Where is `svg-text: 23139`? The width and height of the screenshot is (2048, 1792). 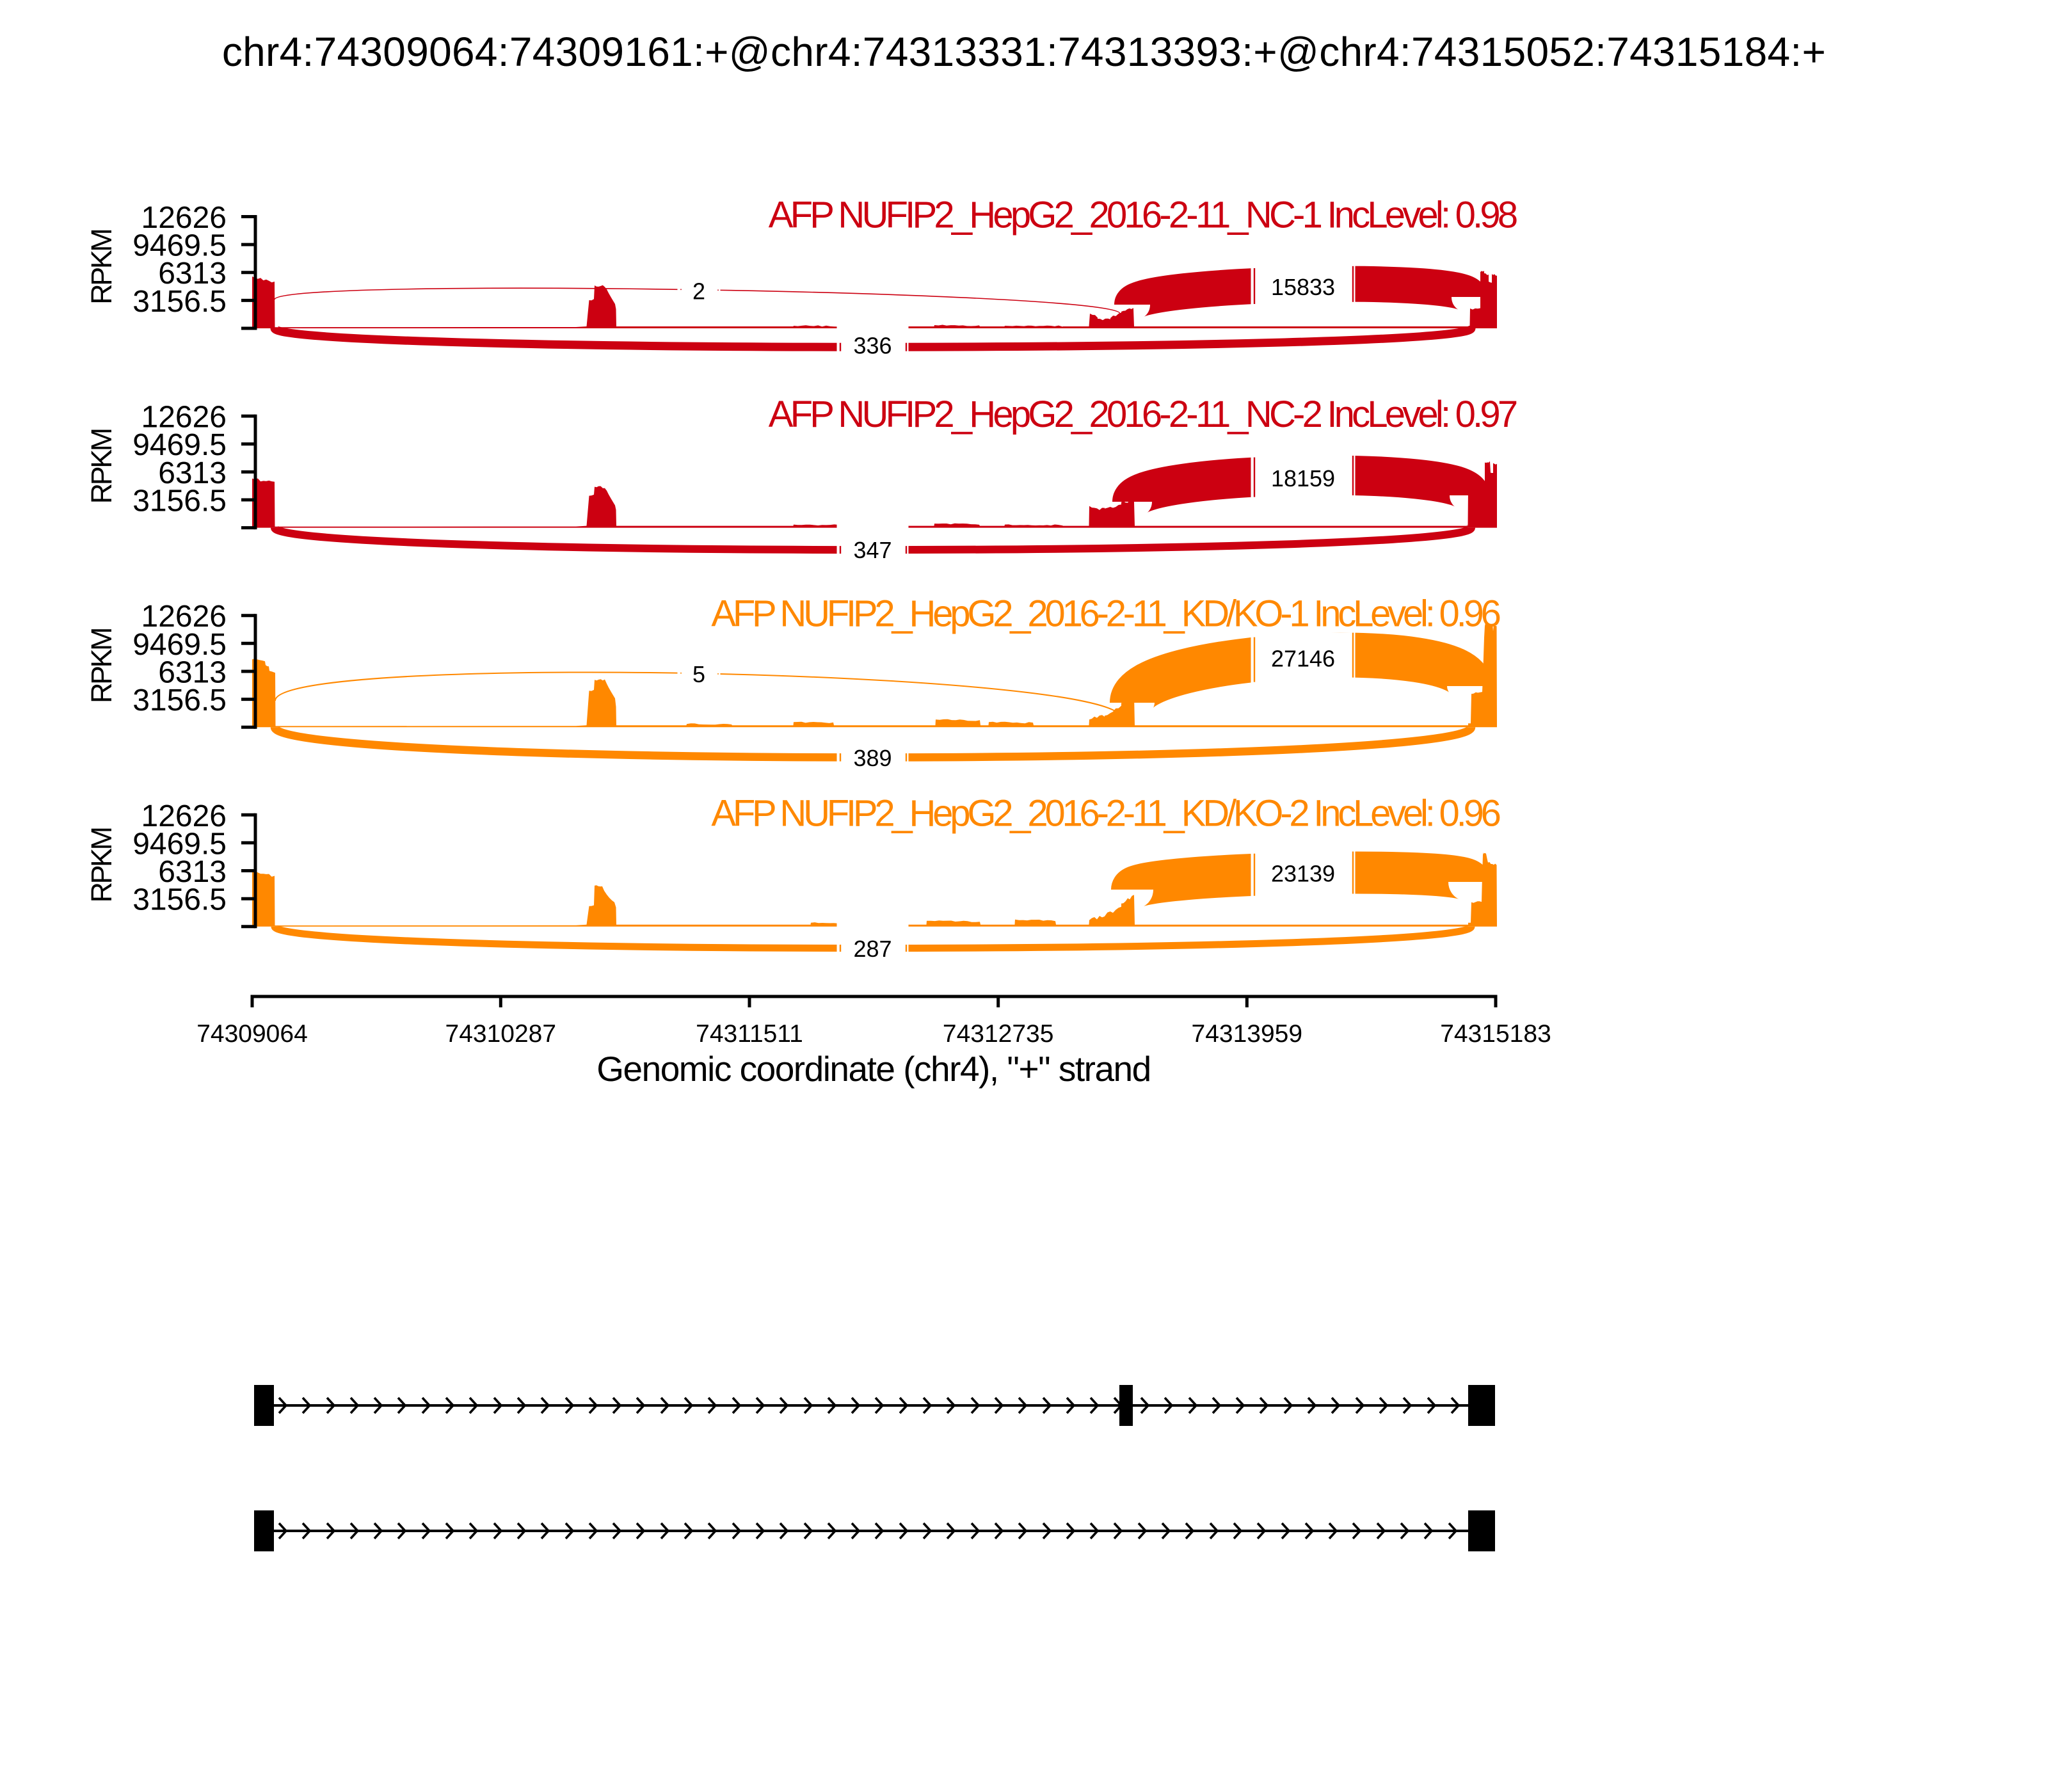 svg-text: 23139 is located at coordinates (1303, 874).